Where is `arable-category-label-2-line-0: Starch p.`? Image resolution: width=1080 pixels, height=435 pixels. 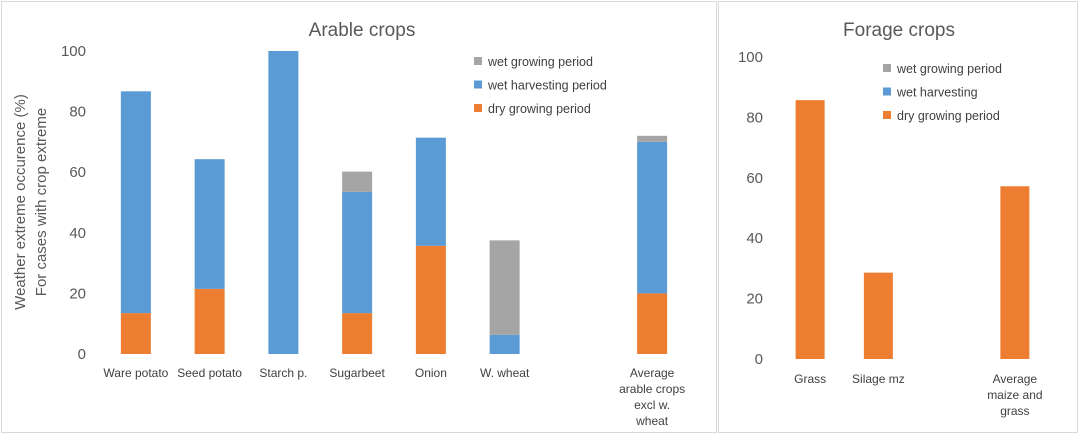
arable-category-label-2-line-0: Starch p. is located at coordinates (283, 373).